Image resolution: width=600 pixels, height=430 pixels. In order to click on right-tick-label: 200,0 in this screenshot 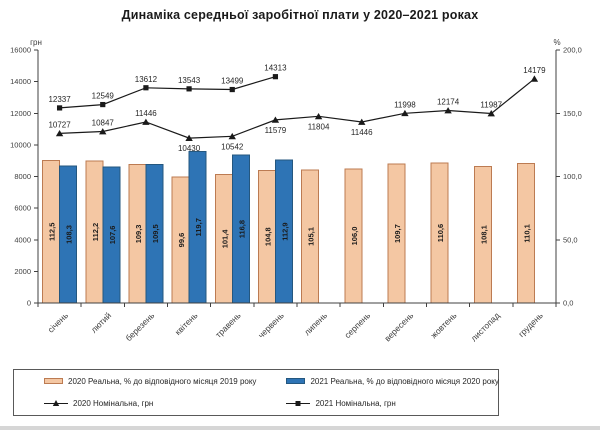, I will do `click(572, 50)`.